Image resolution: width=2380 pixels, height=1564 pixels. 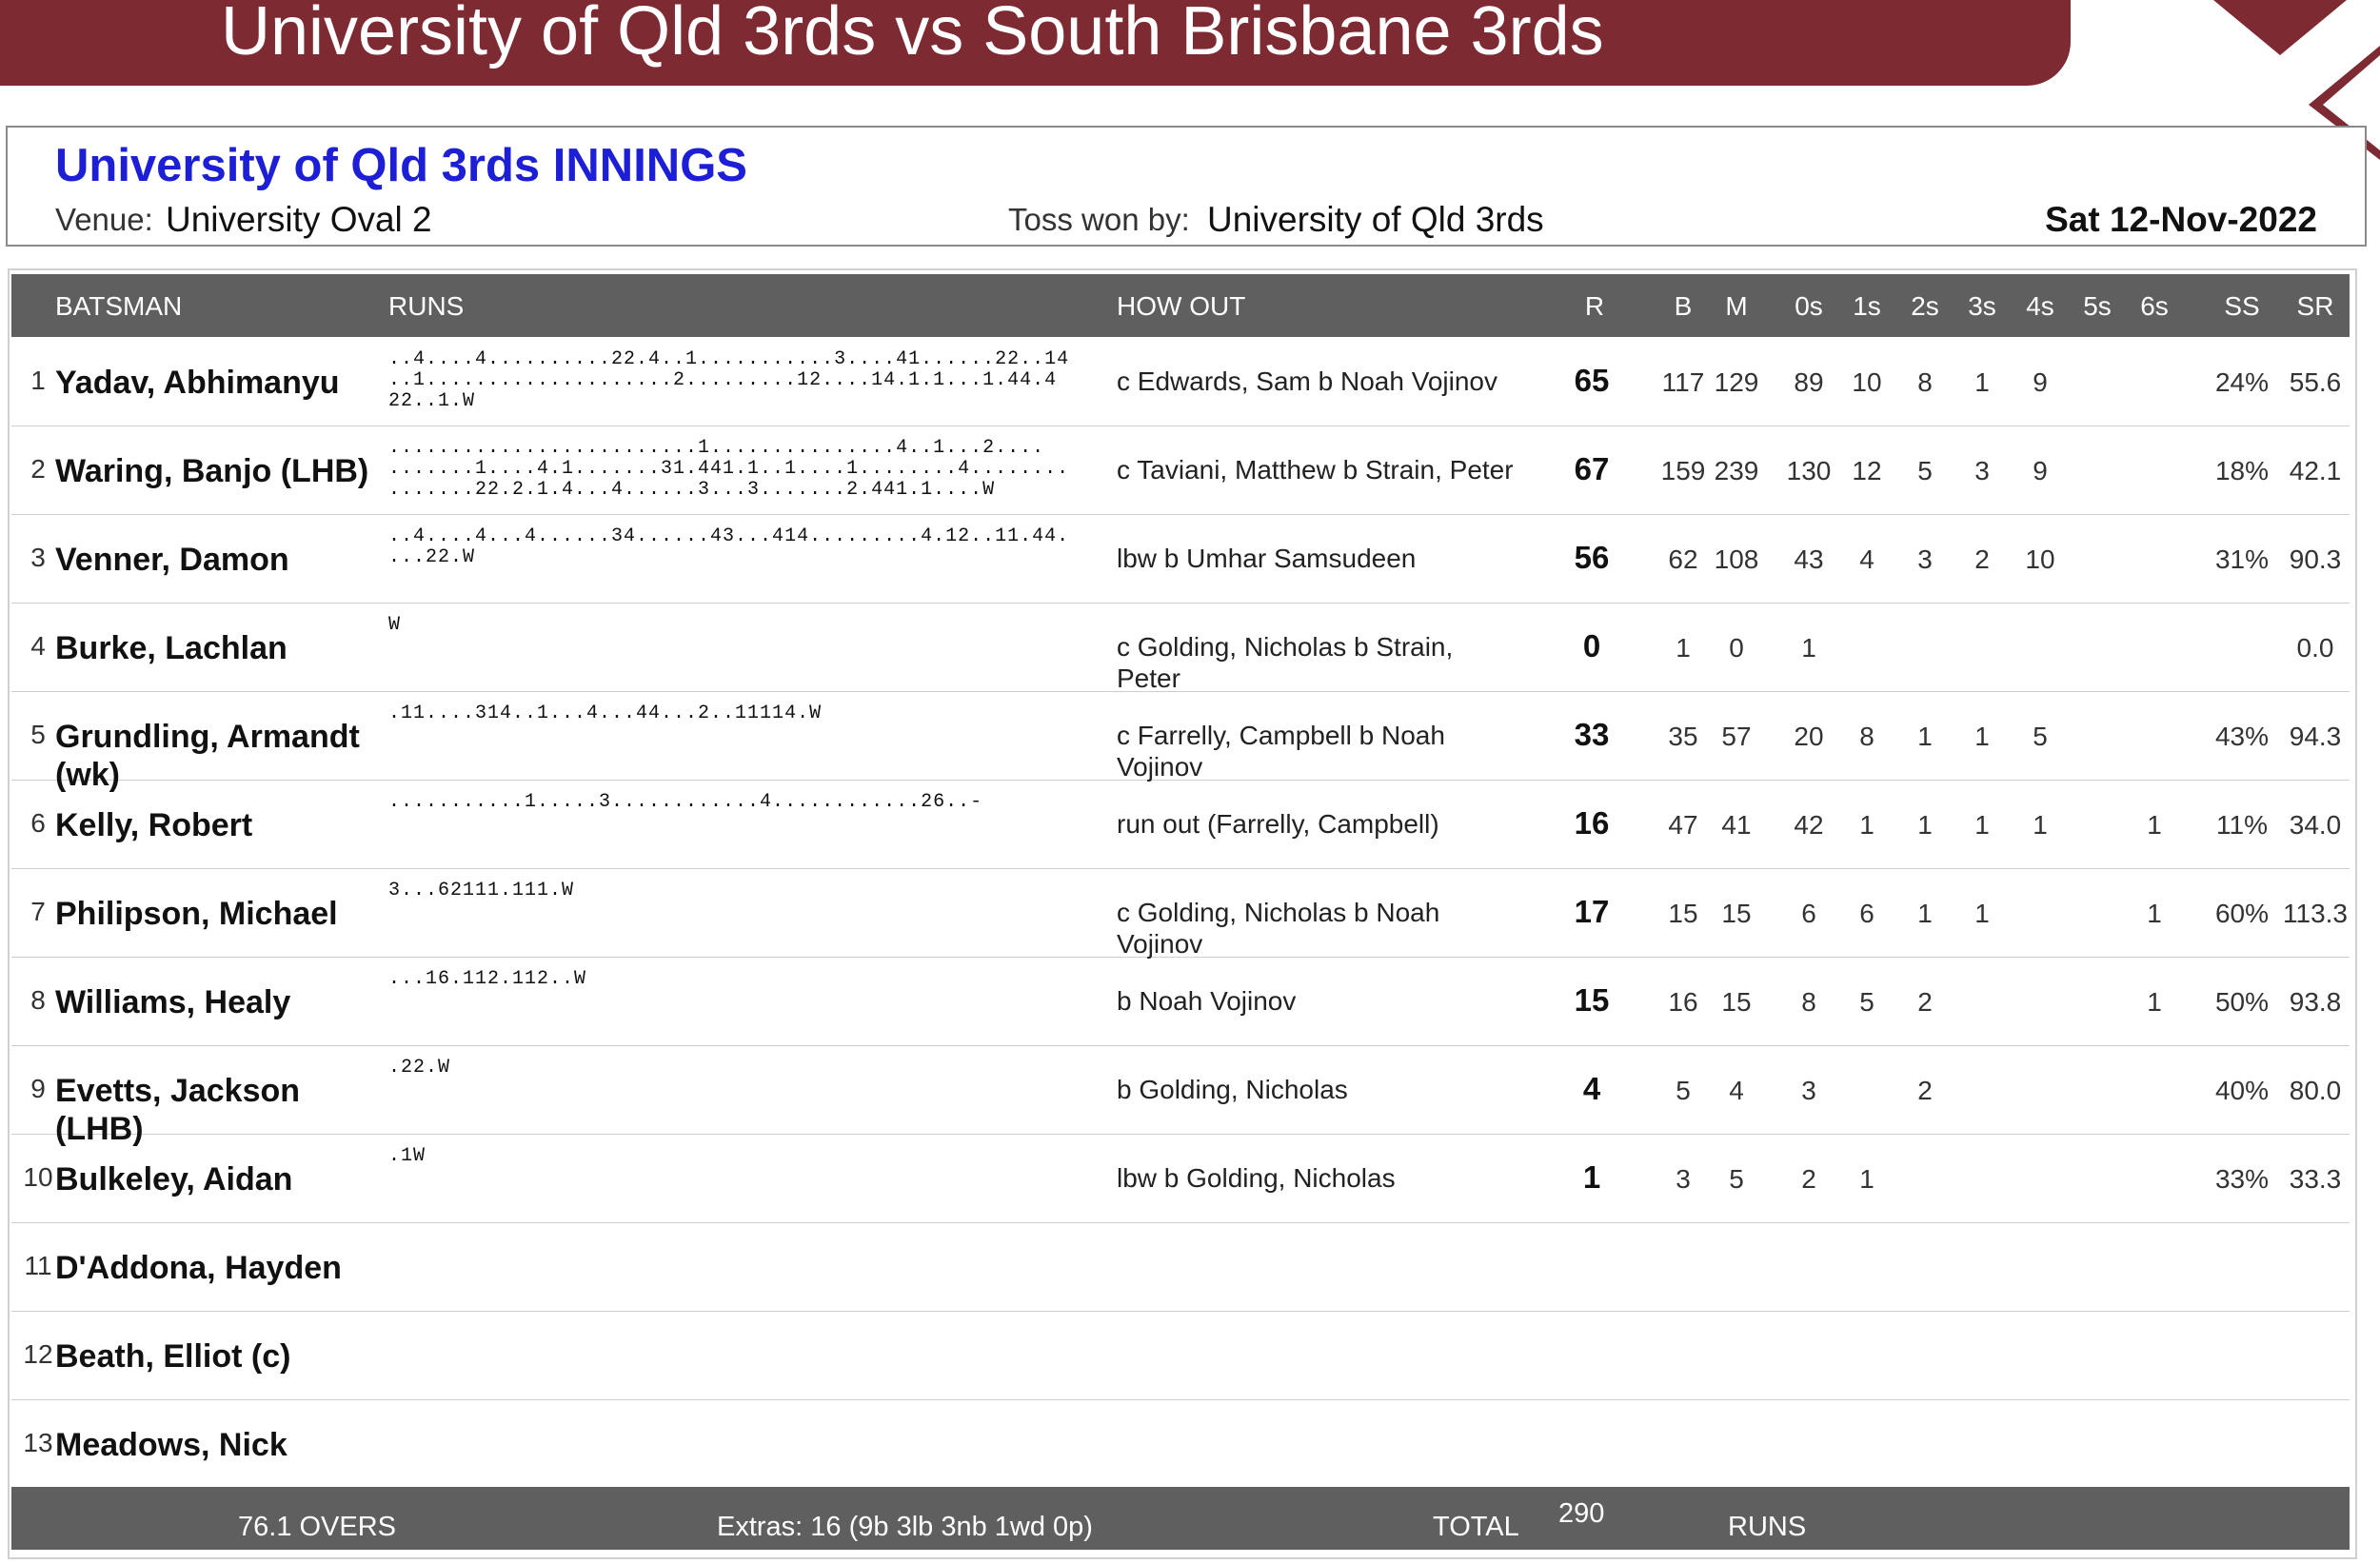 I want to click on batsman-number: 11, so click(x=38, y=1265).